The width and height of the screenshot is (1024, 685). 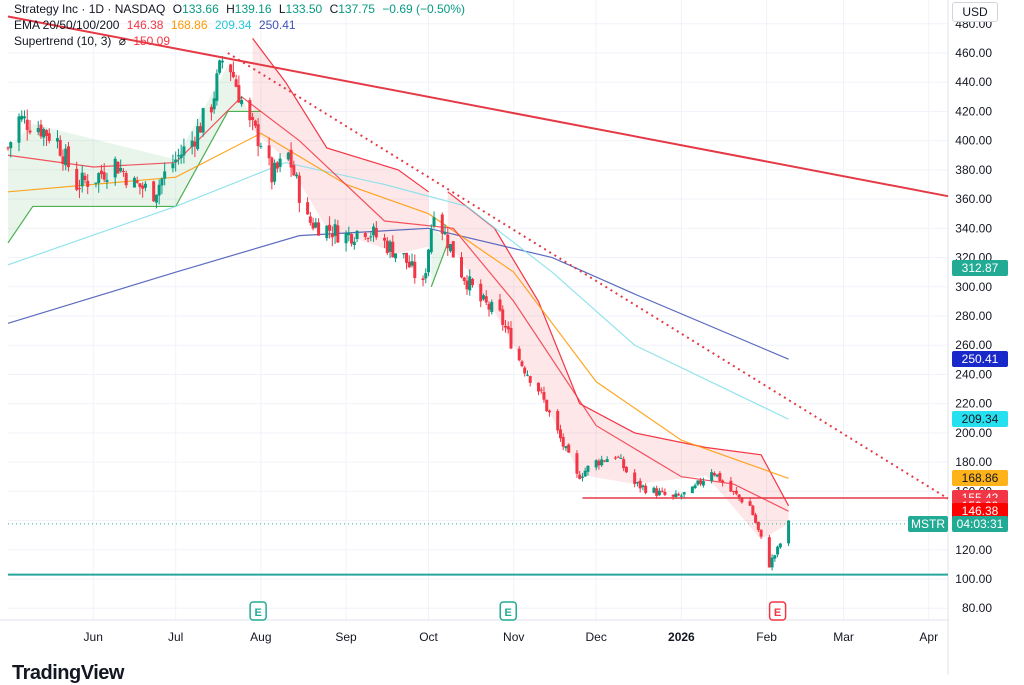 What do you see at coordinates (93, 637) in the screenshot?
I see `x-tick-label: Jun` at bounding box center [93, 637].